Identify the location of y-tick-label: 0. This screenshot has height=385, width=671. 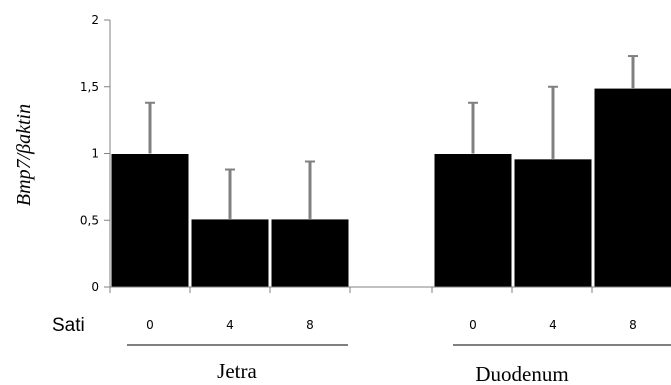
(95, 287).